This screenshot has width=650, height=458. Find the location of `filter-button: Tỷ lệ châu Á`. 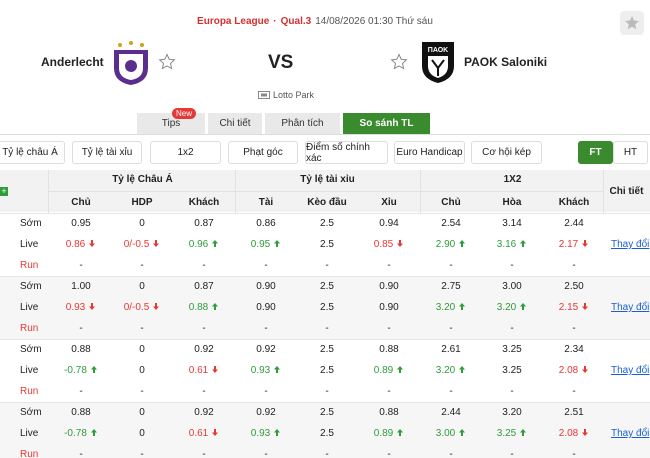

filter-button: Tỷ lệ châu Á is located at coordinates (32, 152).